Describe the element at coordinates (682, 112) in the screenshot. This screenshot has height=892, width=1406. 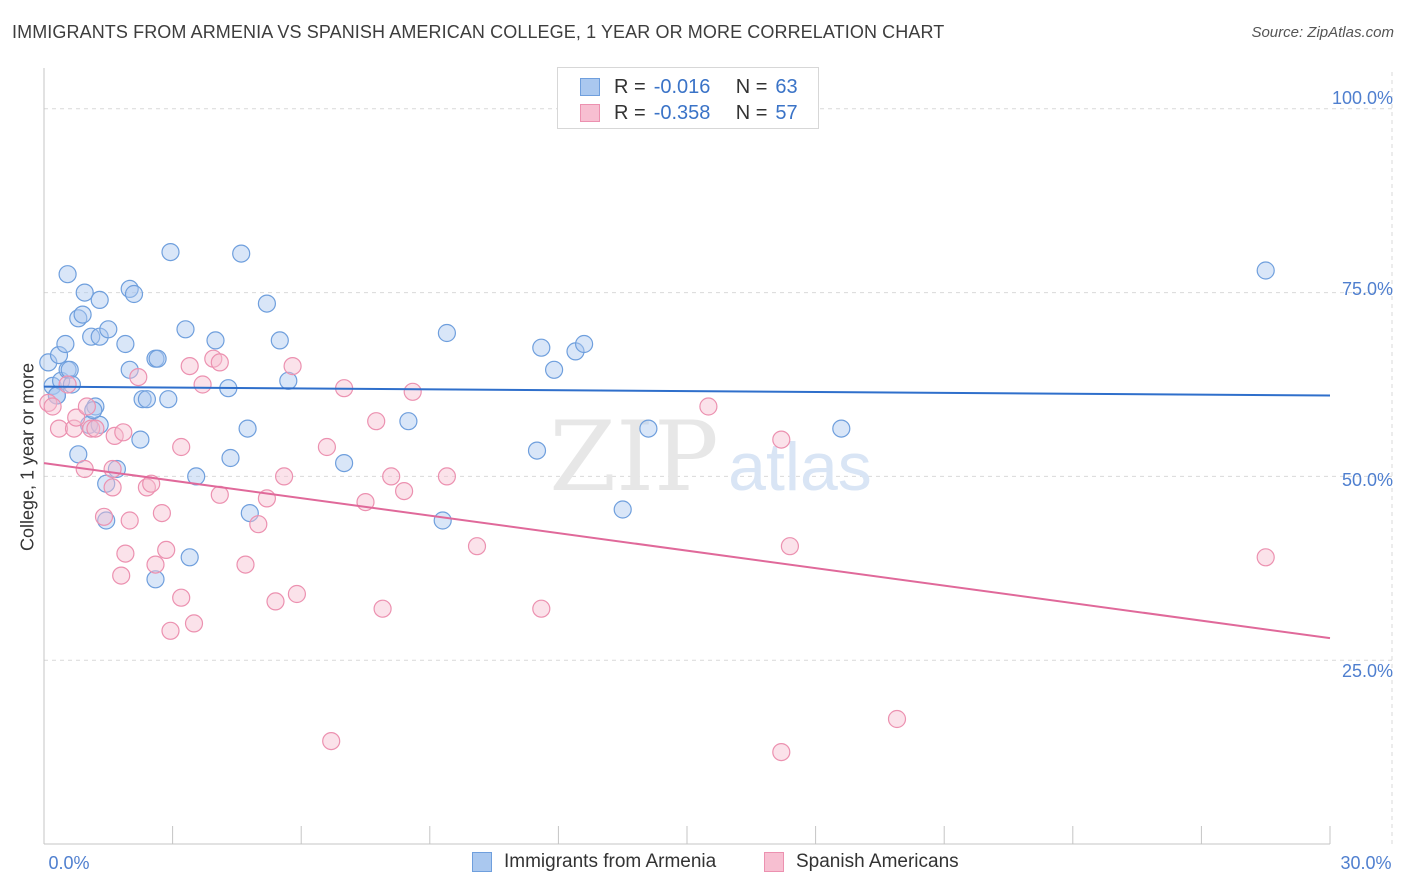
I see `legend-r-value: -0.358` at that location.